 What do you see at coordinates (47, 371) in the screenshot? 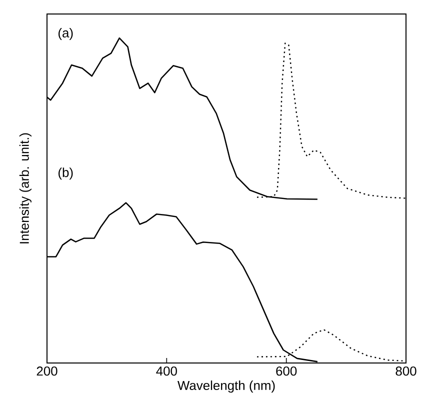
I see `x-tick-label: 200` at bounding box center [47, 371].